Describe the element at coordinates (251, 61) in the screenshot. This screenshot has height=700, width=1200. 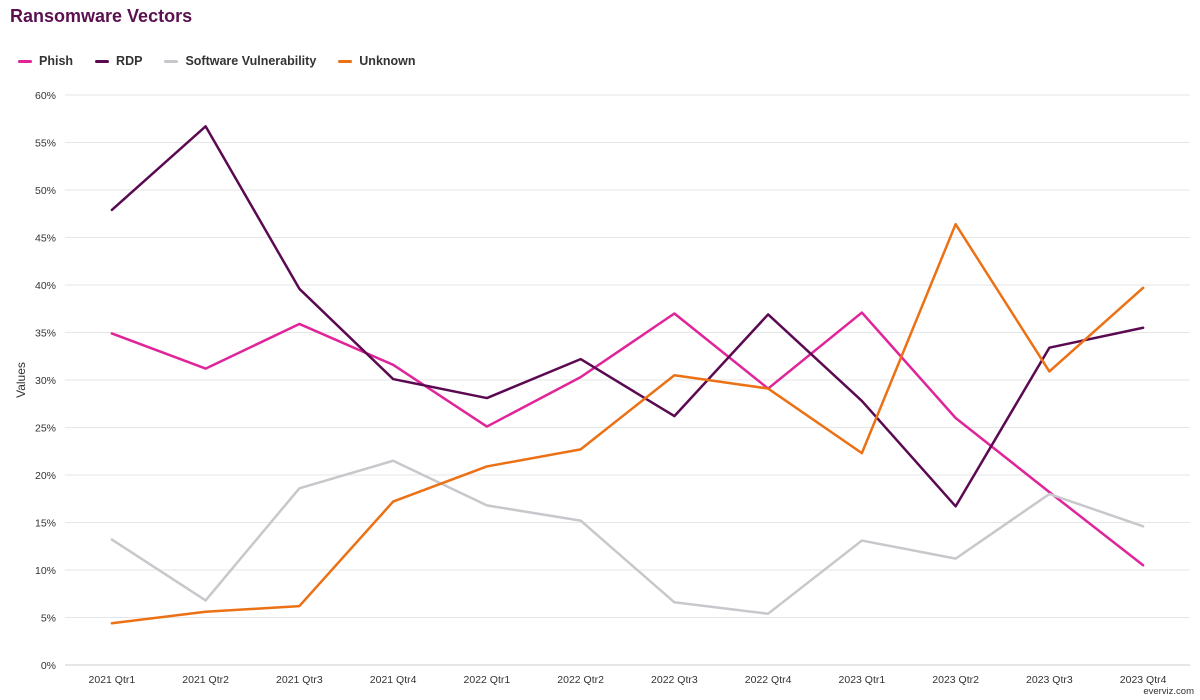
I see `legend-label: Software Vulnerability` at that location.